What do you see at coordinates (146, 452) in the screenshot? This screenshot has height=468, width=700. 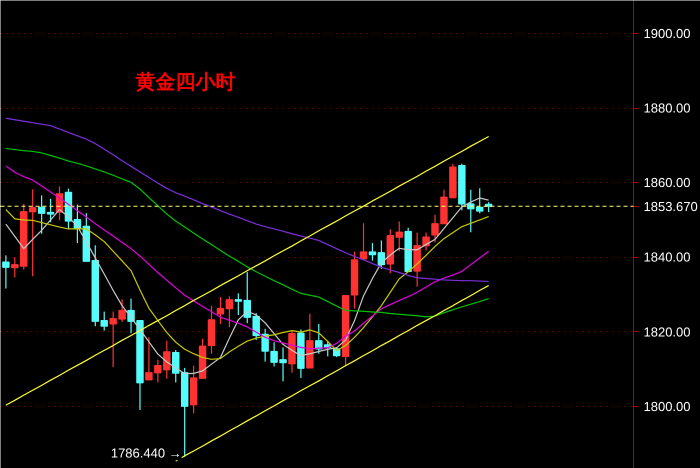 I see `annotation: 1786.440 →` at bounding box center [146, 452].